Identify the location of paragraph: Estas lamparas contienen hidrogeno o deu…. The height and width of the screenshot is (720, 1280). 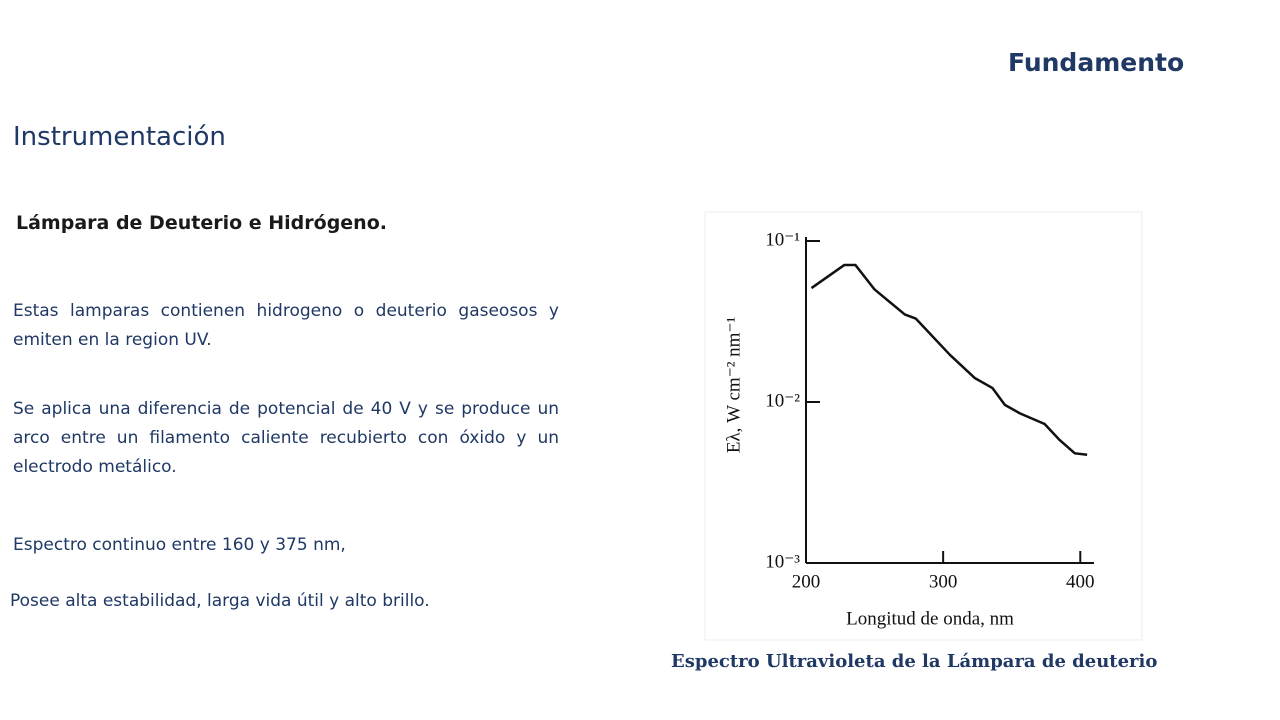
(286, 325).